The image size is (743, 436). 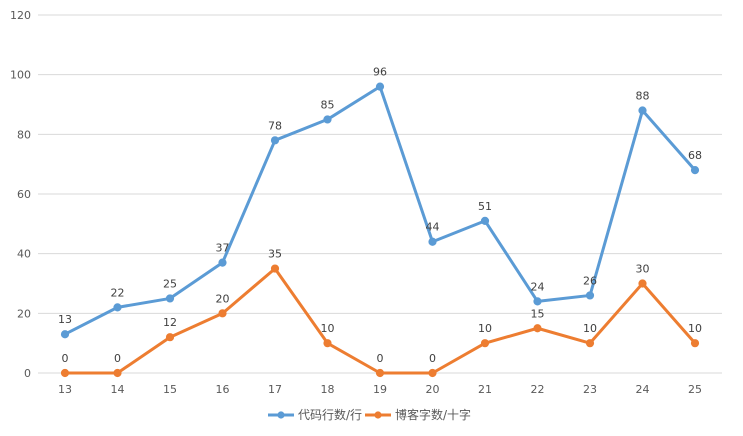 What do you see at coordinates (223, 389) in the screenshot?
I see `x-tick-label: 16` at bounding box center [223, 389].